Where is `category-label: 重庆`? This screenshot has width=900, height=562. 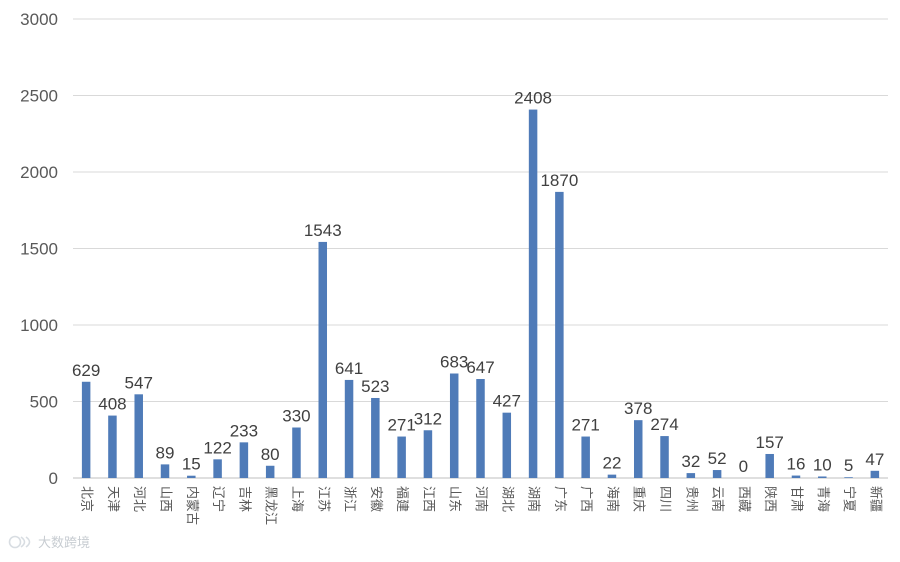 category-label: 重庆 is located at coordinates (639, 499).